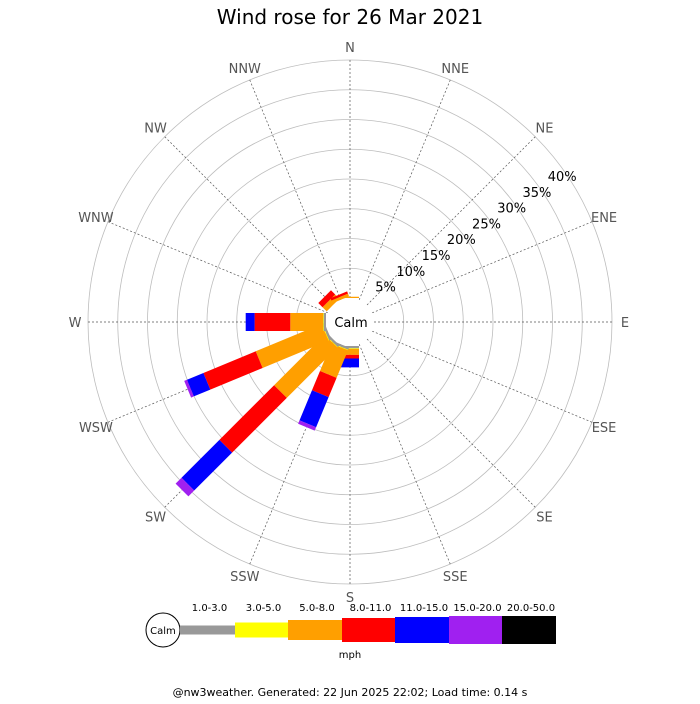 Image resolution: width=700 pixels, height=704 pixels. I want to click on wind-bars, so click(267, 393).